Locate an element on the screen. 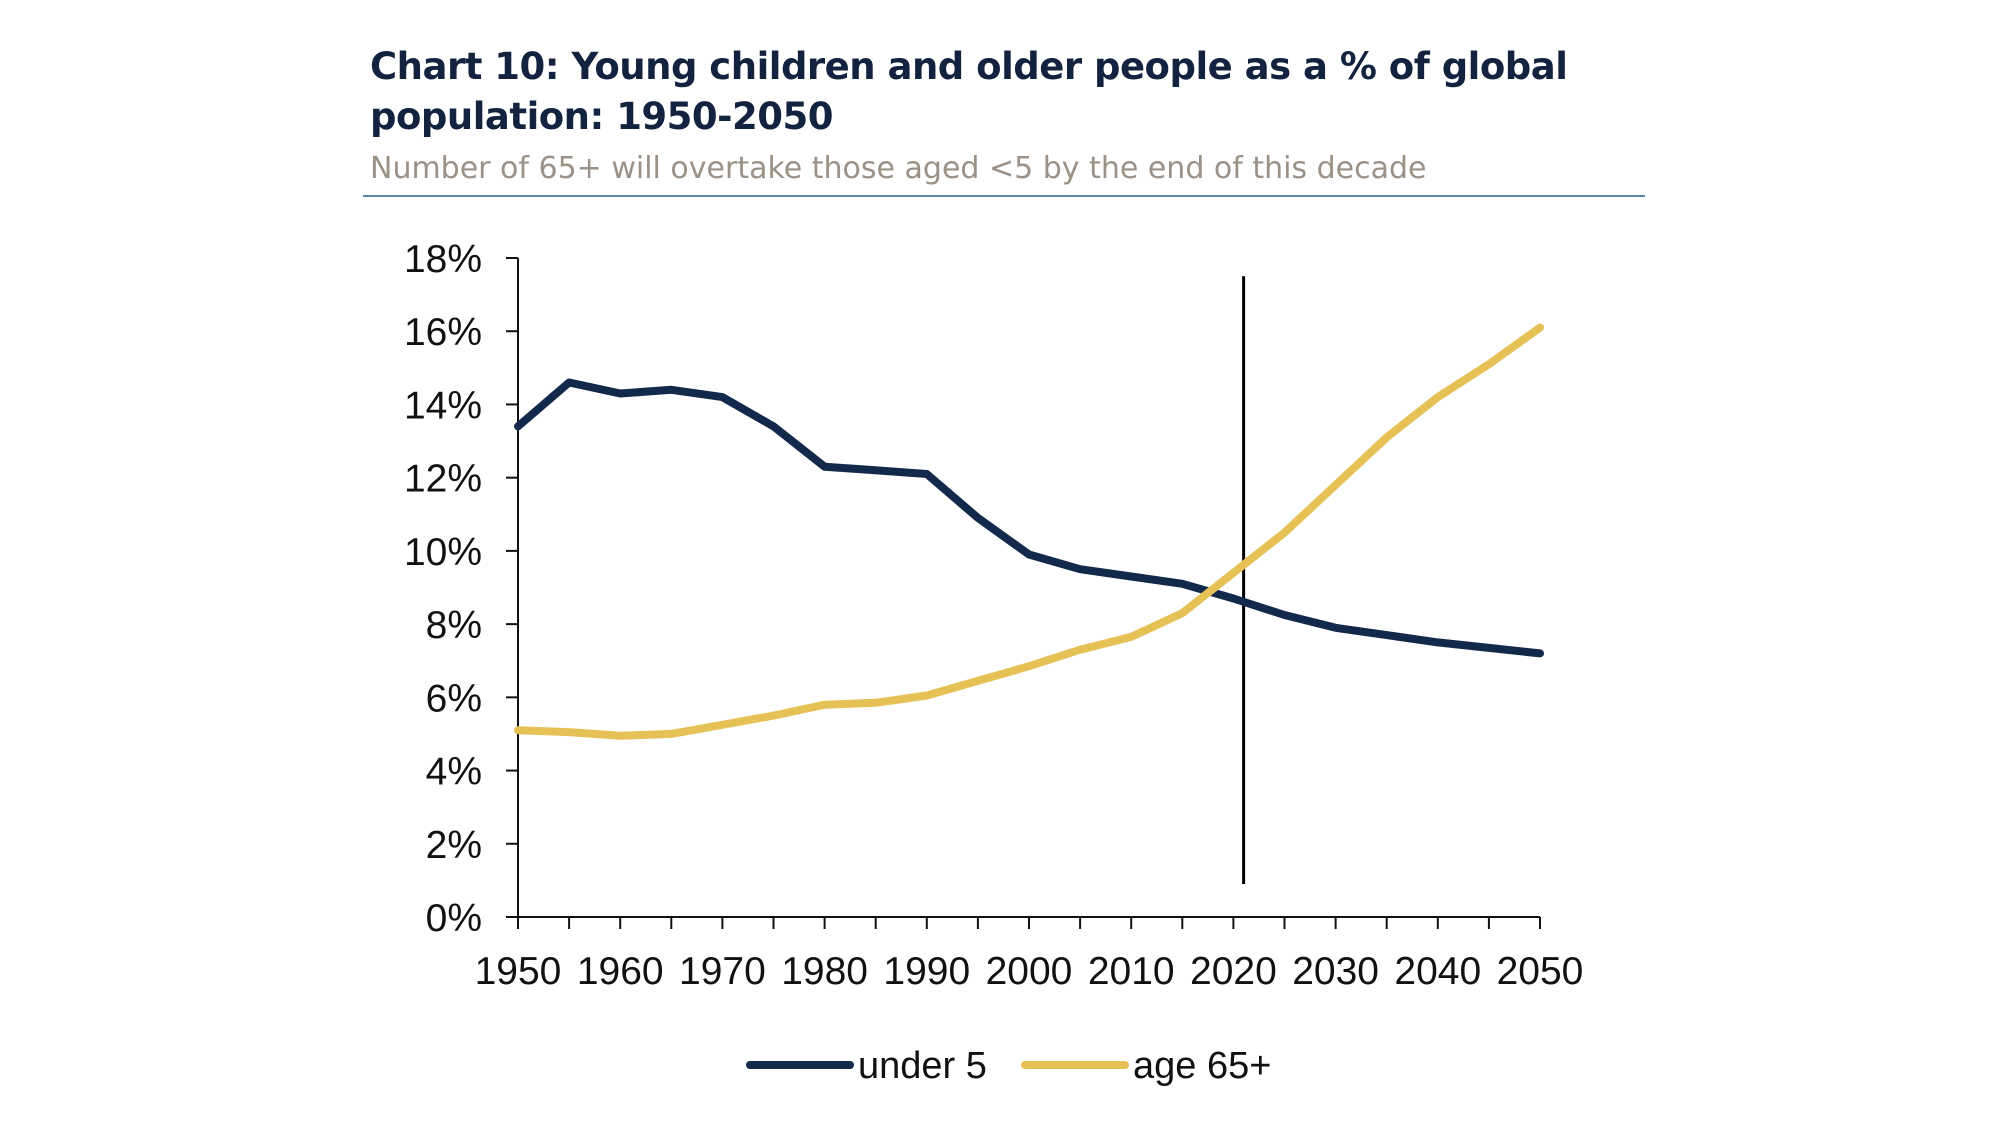  x-tick-label: 1990 is located at coordinates (926, 971).